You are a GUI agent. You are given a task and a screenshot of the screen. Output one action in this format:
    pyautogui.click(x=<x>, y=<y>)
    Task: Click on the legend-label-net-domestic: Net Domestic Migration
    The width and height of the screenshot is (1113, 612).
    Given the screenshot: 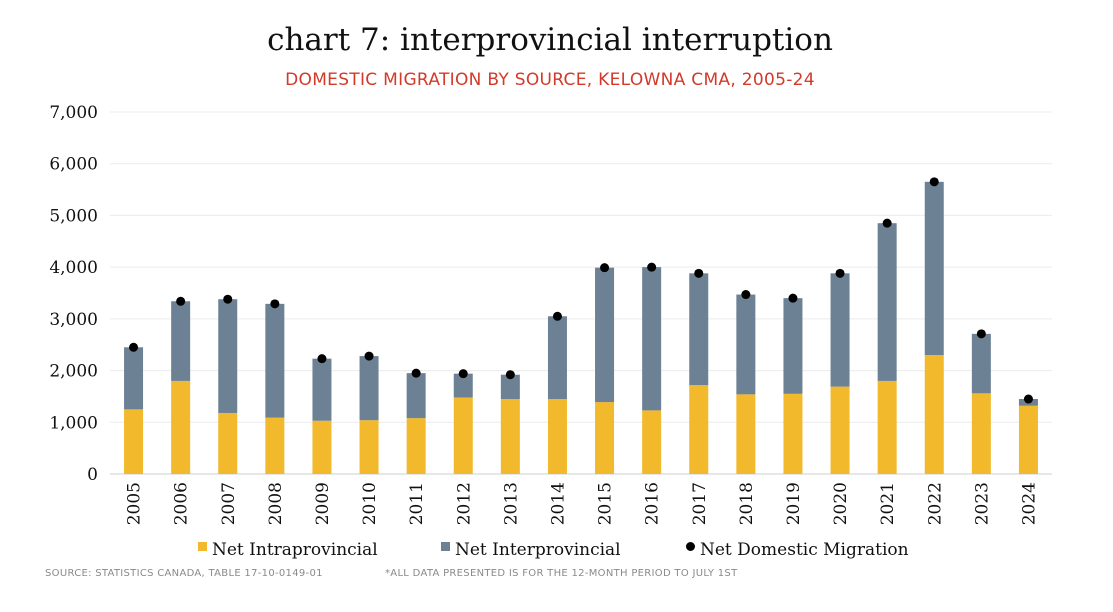 What is the action you would take?
    pyautogui.click(x=804, y=550)
    